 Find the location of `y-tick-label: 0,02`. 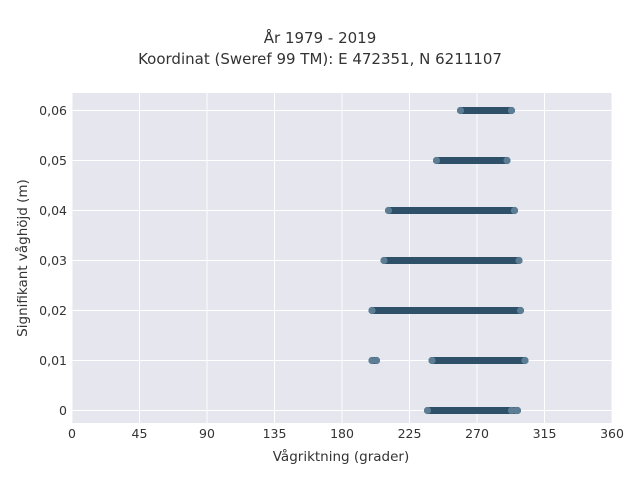

y-tick-label: 0,02 is located at coordinates (53, 310).